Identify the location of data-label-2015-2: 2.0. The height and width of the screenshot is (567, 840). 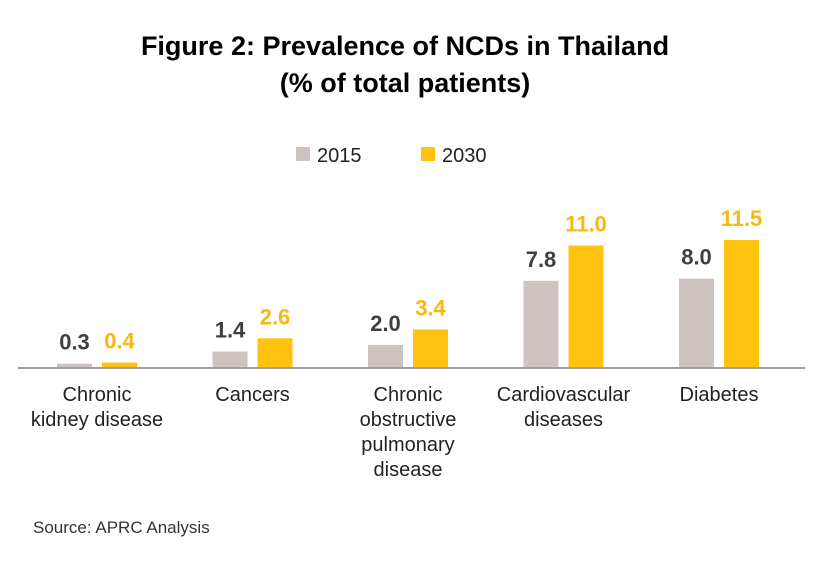
(385, 323).